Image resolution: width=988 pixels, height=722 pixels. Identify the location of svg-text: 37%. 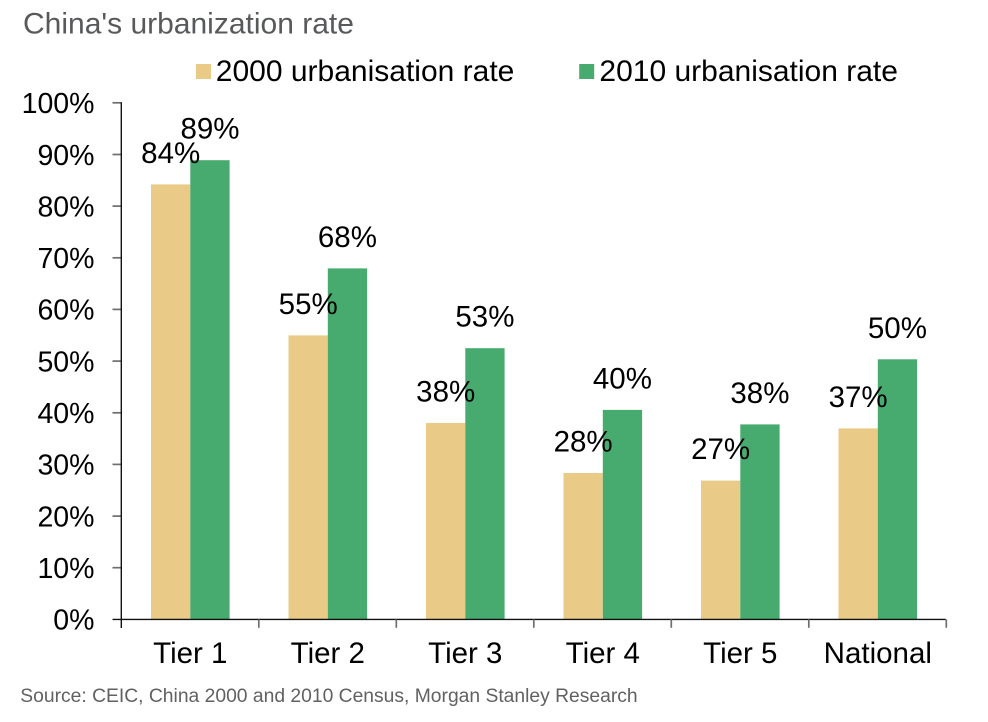
(858, 397).